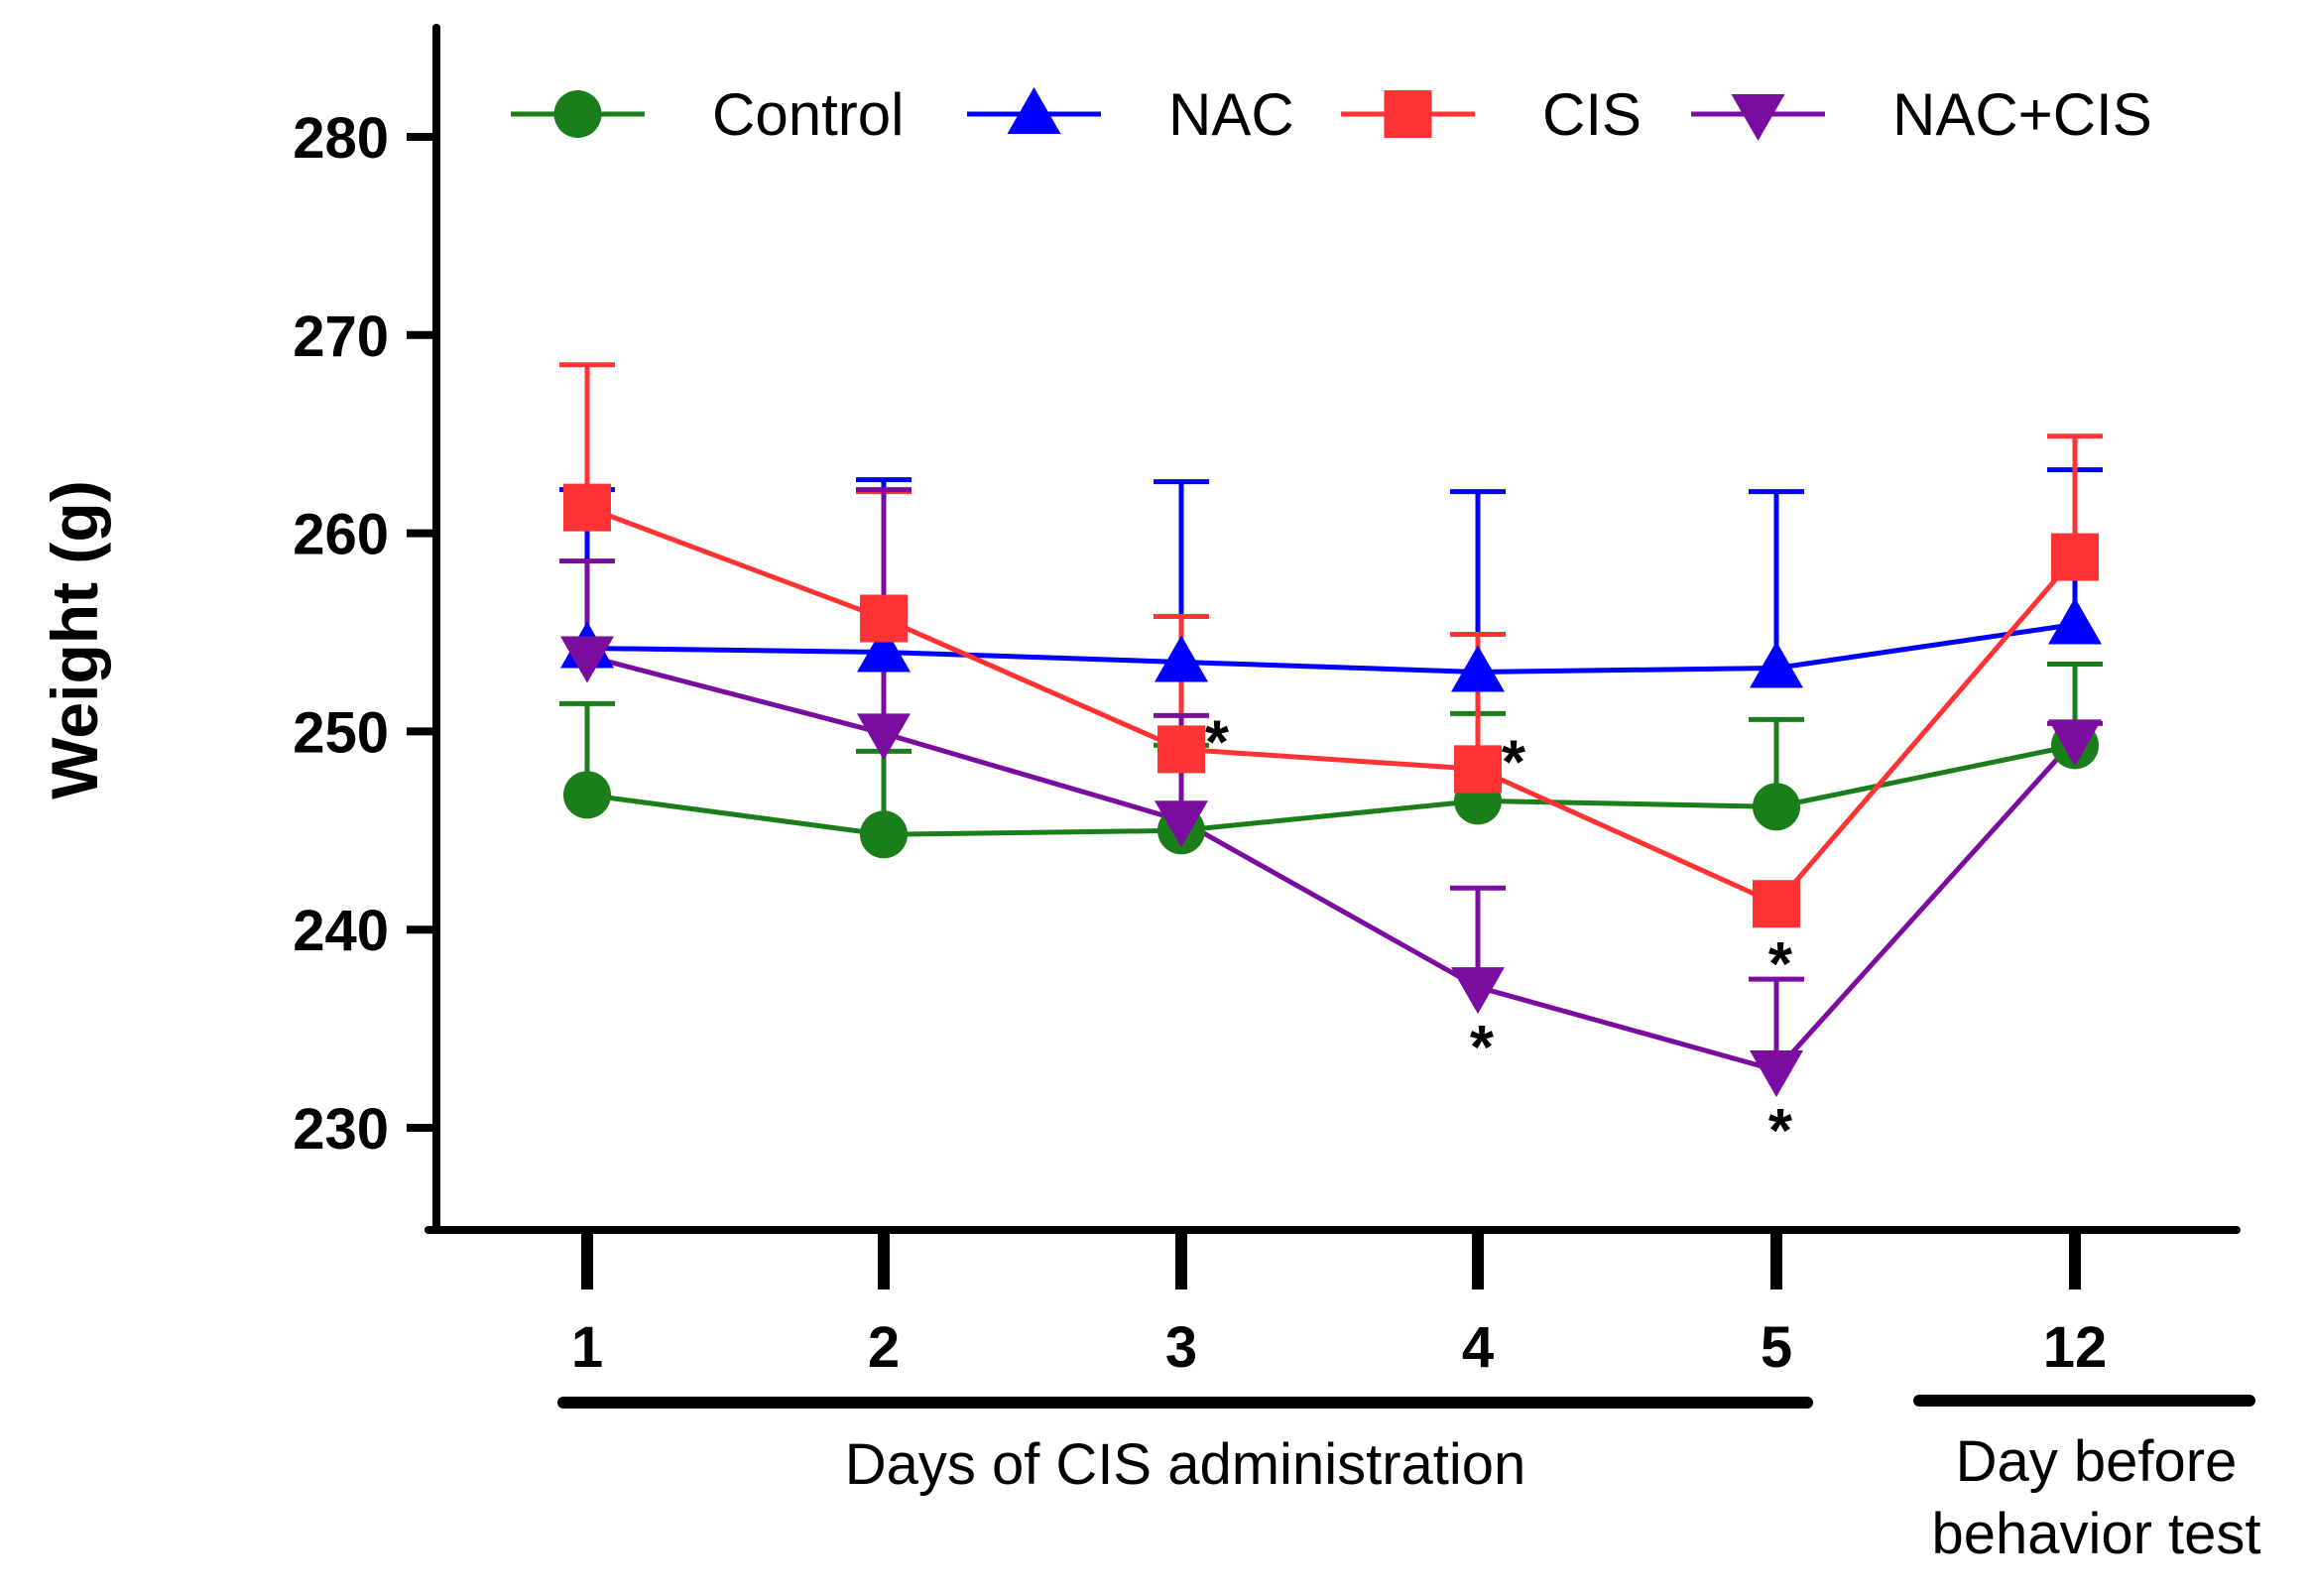 The image size is (2311, 1596). What do you see at coordinates (1592, 114) in the screenshot?
I see `legend-label: CIS` at bounding box center [1592, 114].